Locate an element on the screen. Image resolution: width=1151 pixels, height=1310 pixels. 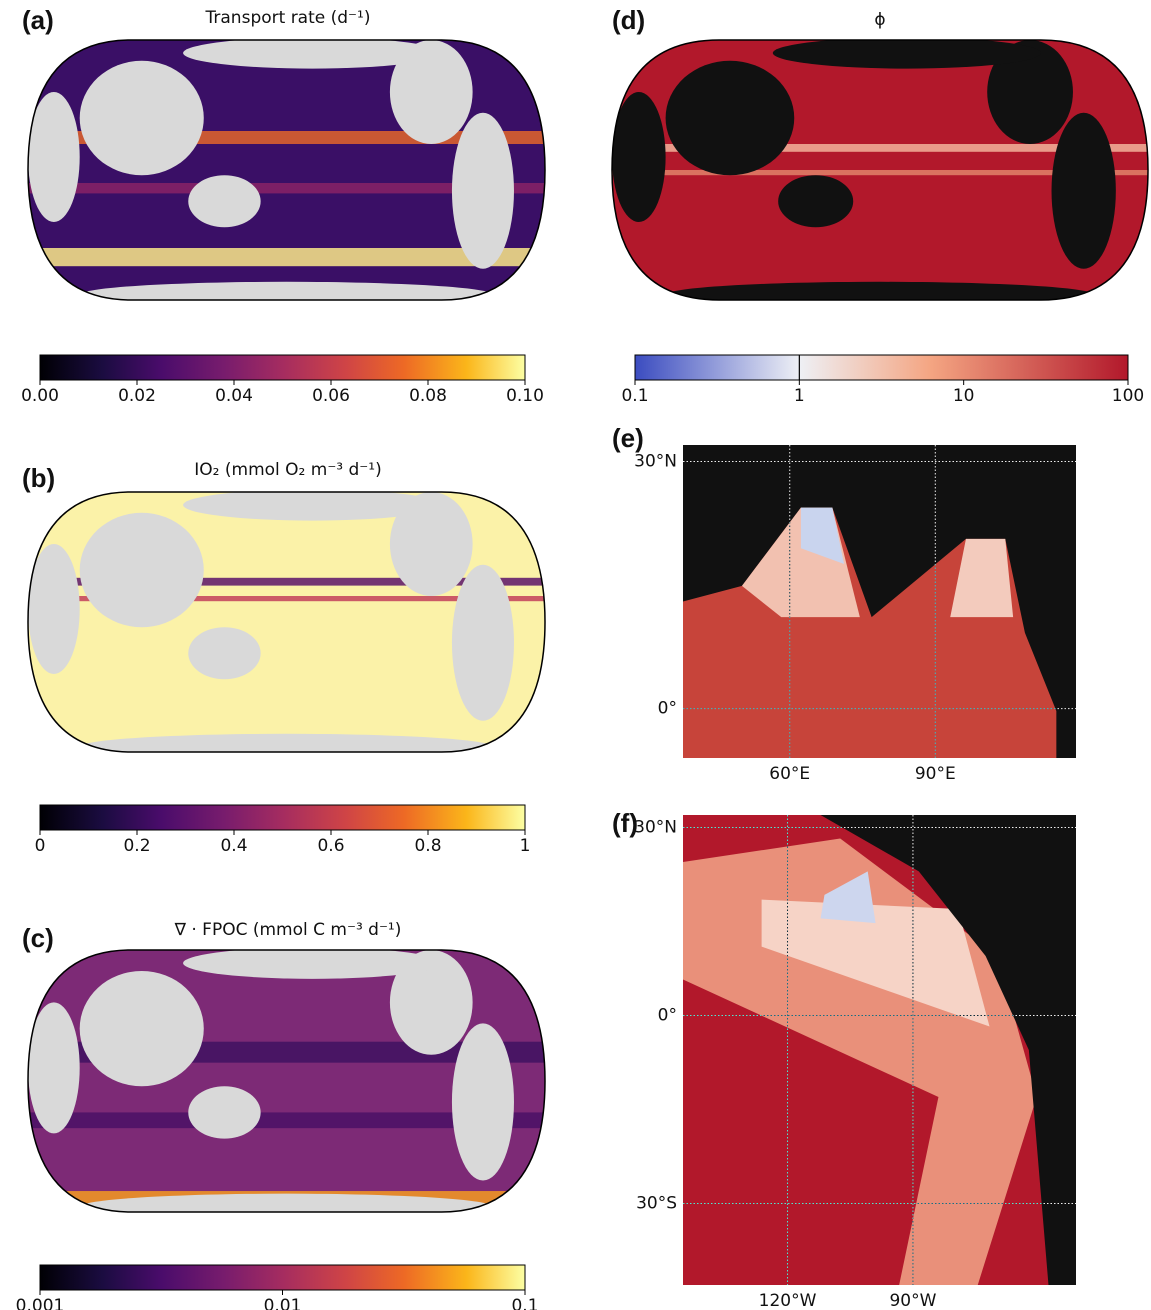
panel-label: (c) is located at coordinates (38, 938).